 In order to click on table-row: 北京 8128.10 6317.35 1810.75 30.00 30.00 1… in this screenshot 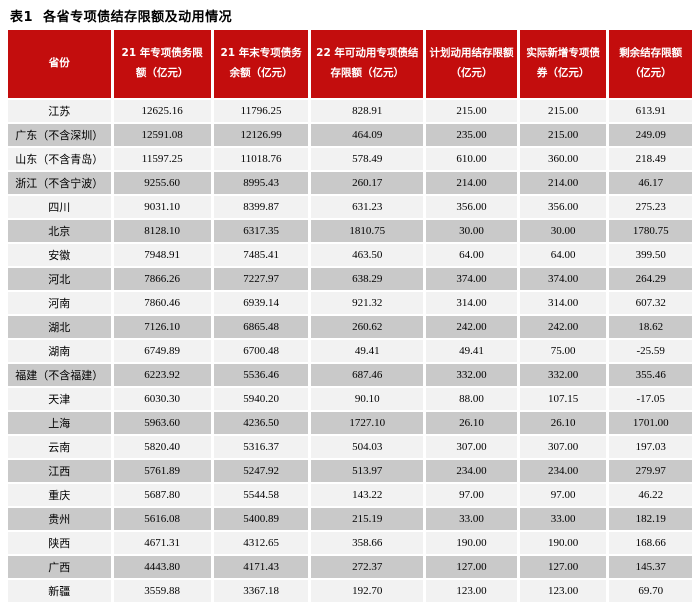, I will do `click(350, 231)`.